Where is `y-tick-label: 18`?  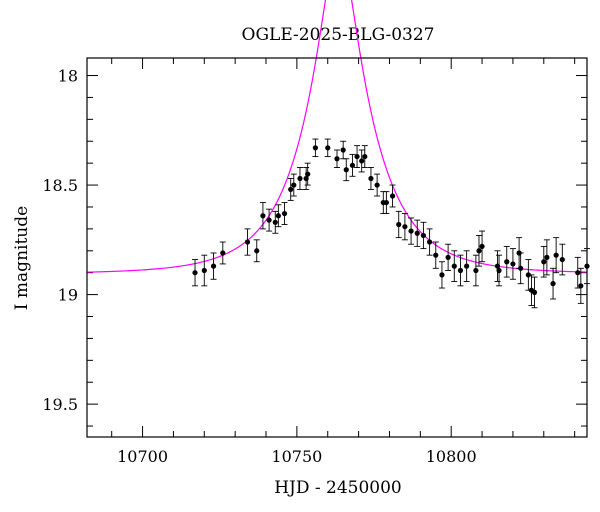 y-tick-label: 18 is located at coordinates (68, 76).